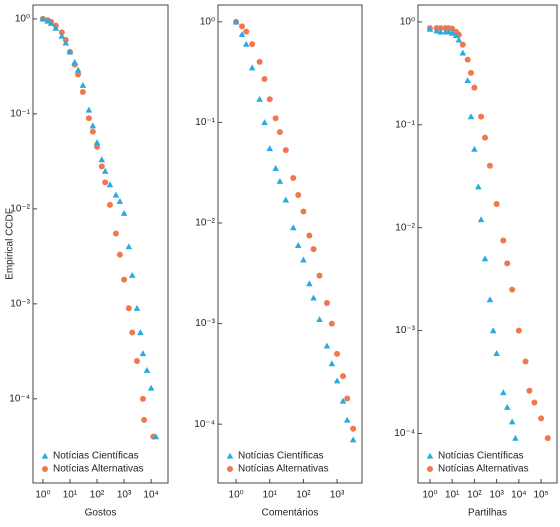  I want to click on legend-label: Notícias Alternativas, so click(483, 469).